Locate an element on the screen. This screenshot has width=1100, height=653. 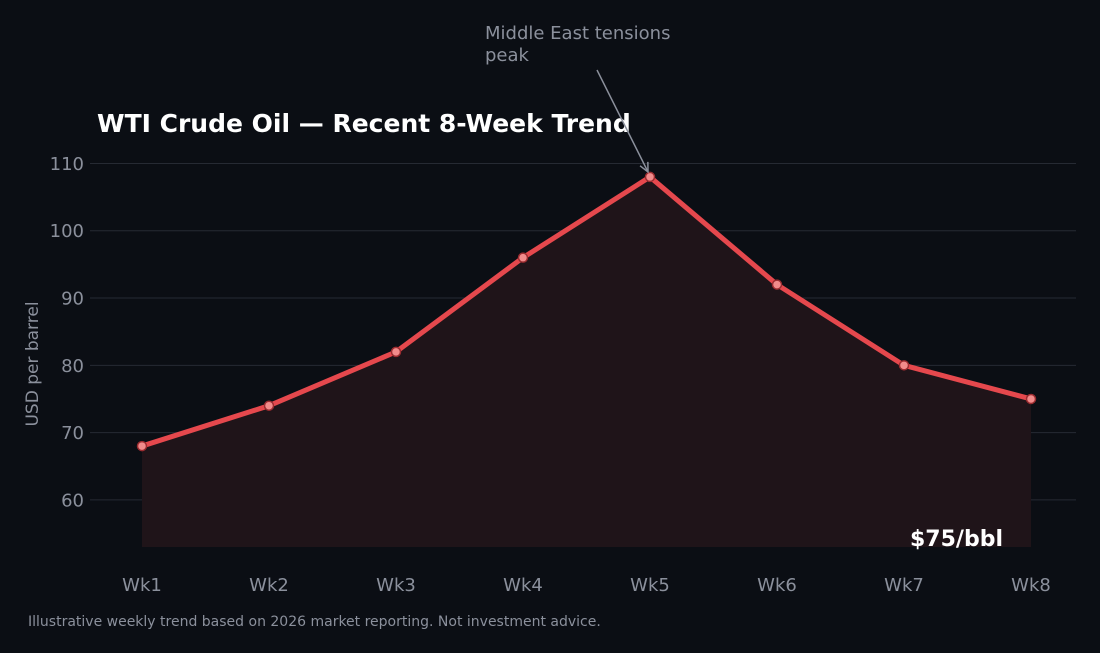
x-tick-label: Wk6 is located at coordinates (777, 585).